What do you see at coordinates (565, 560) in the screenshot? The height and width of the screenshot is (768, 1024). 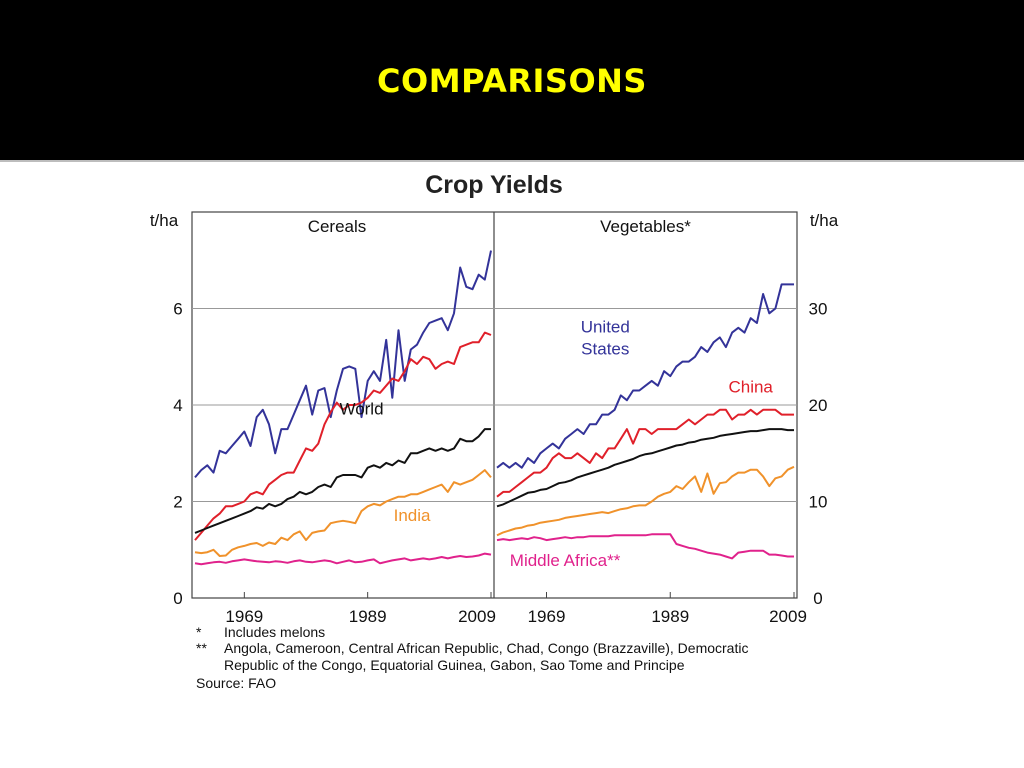 I see `series-label-middle-africa: Middle Africa**` at bounding box center [565, 560].